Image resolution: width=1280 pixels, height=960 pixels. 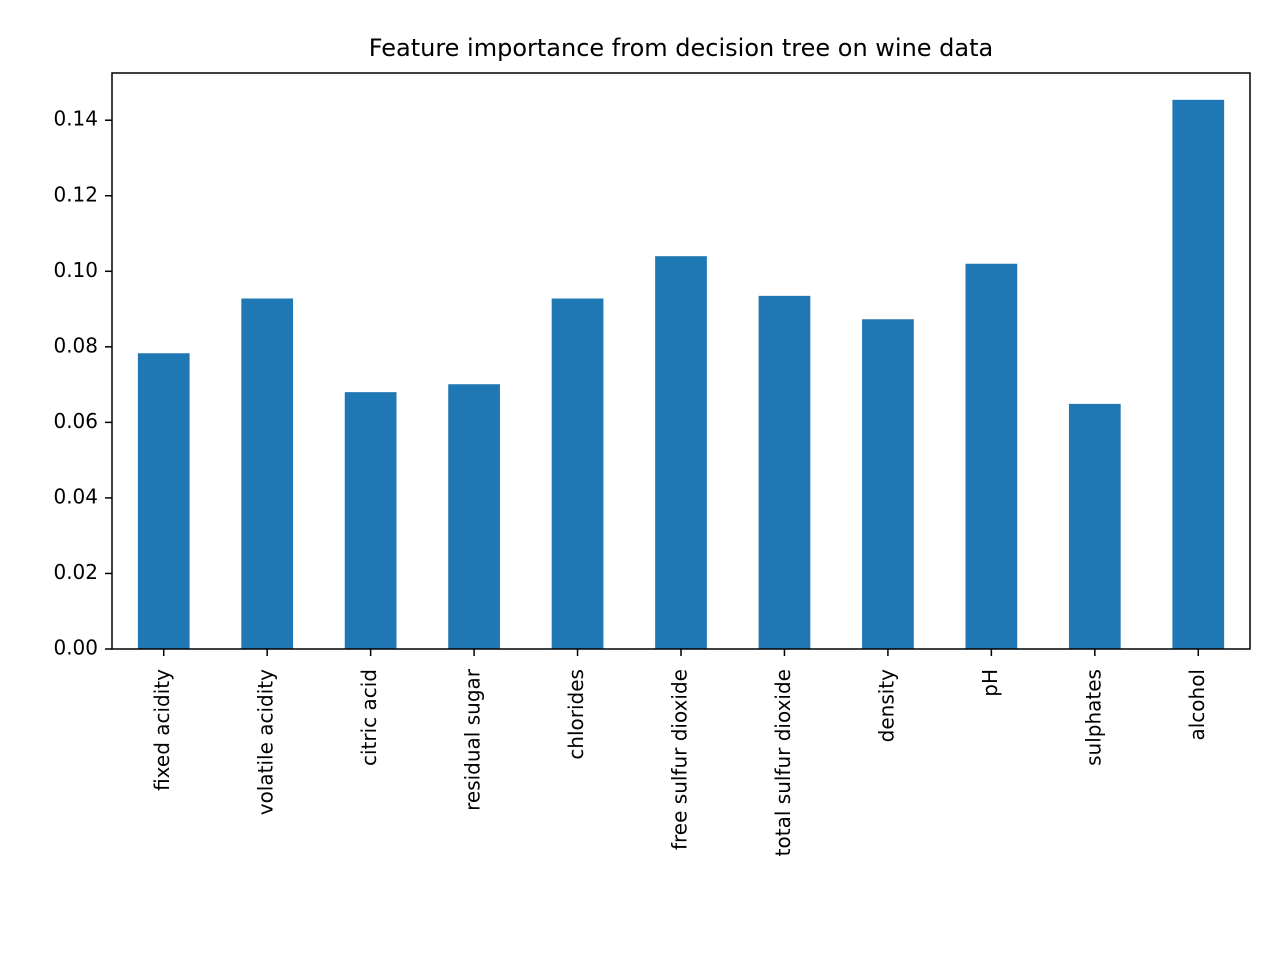 I want to click on bar-ph, so click(x=991, y=456).